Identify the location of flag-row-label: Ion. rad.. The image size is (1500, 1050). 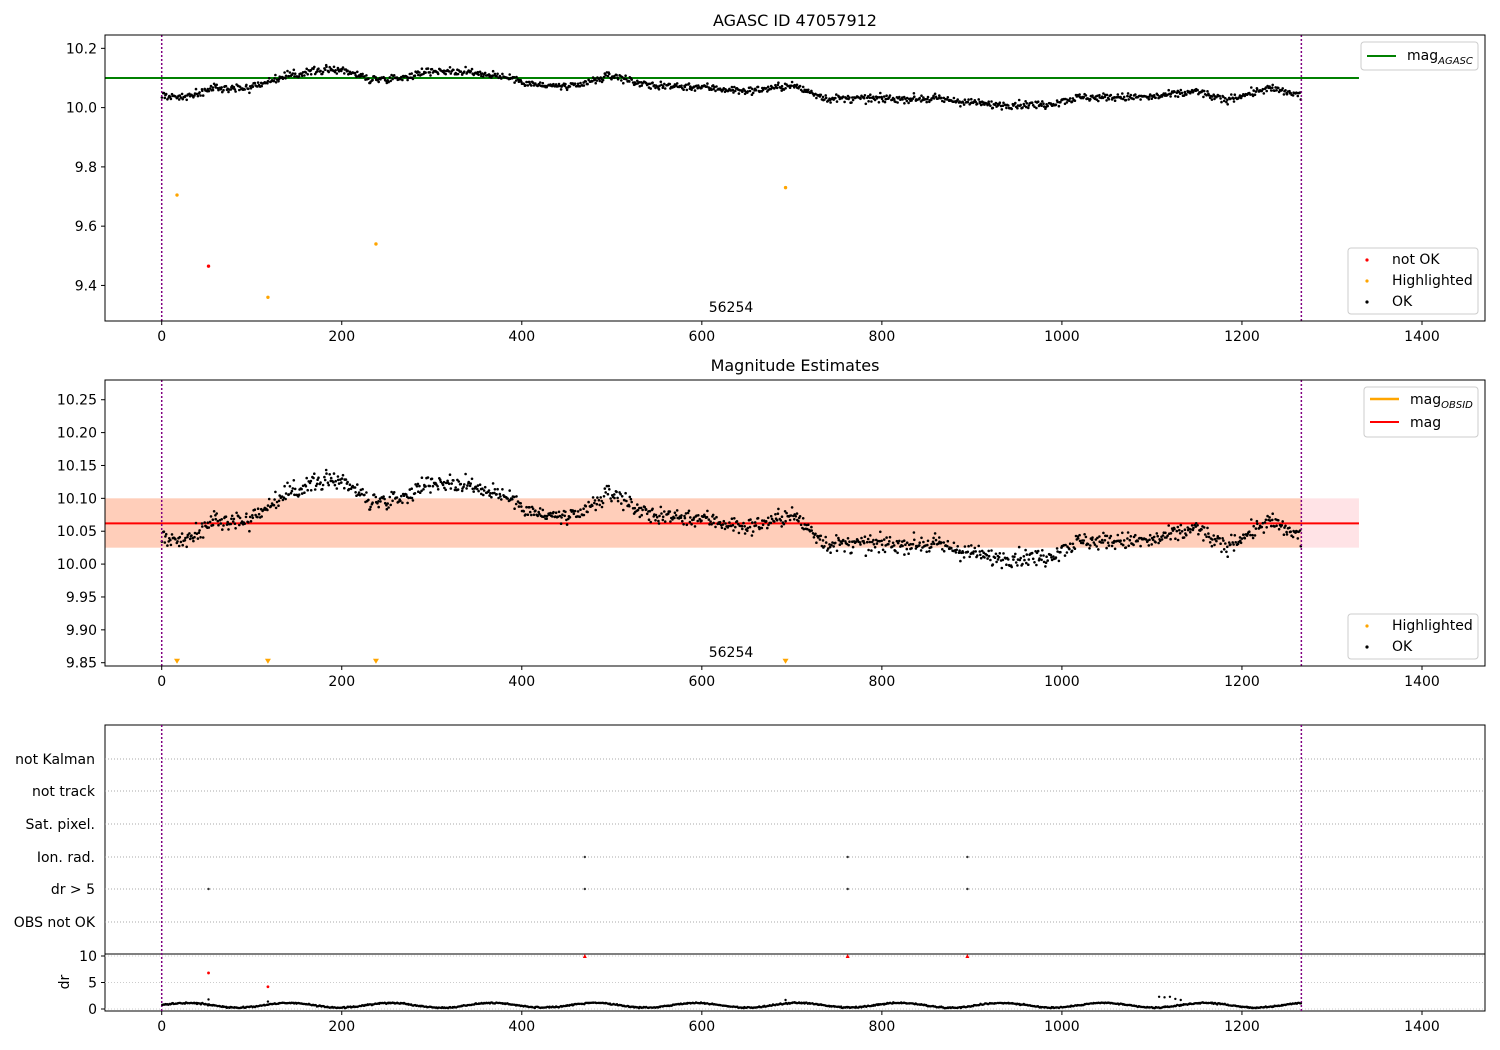
(66, 858).